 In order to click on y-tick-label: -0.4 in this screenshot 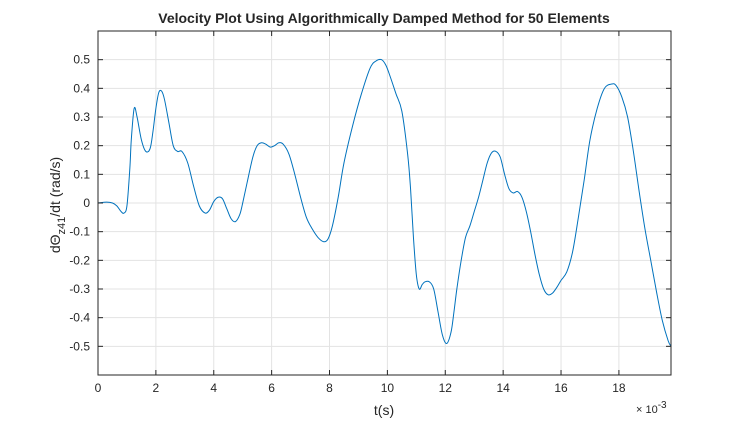, I will do `click(79, 318)`.